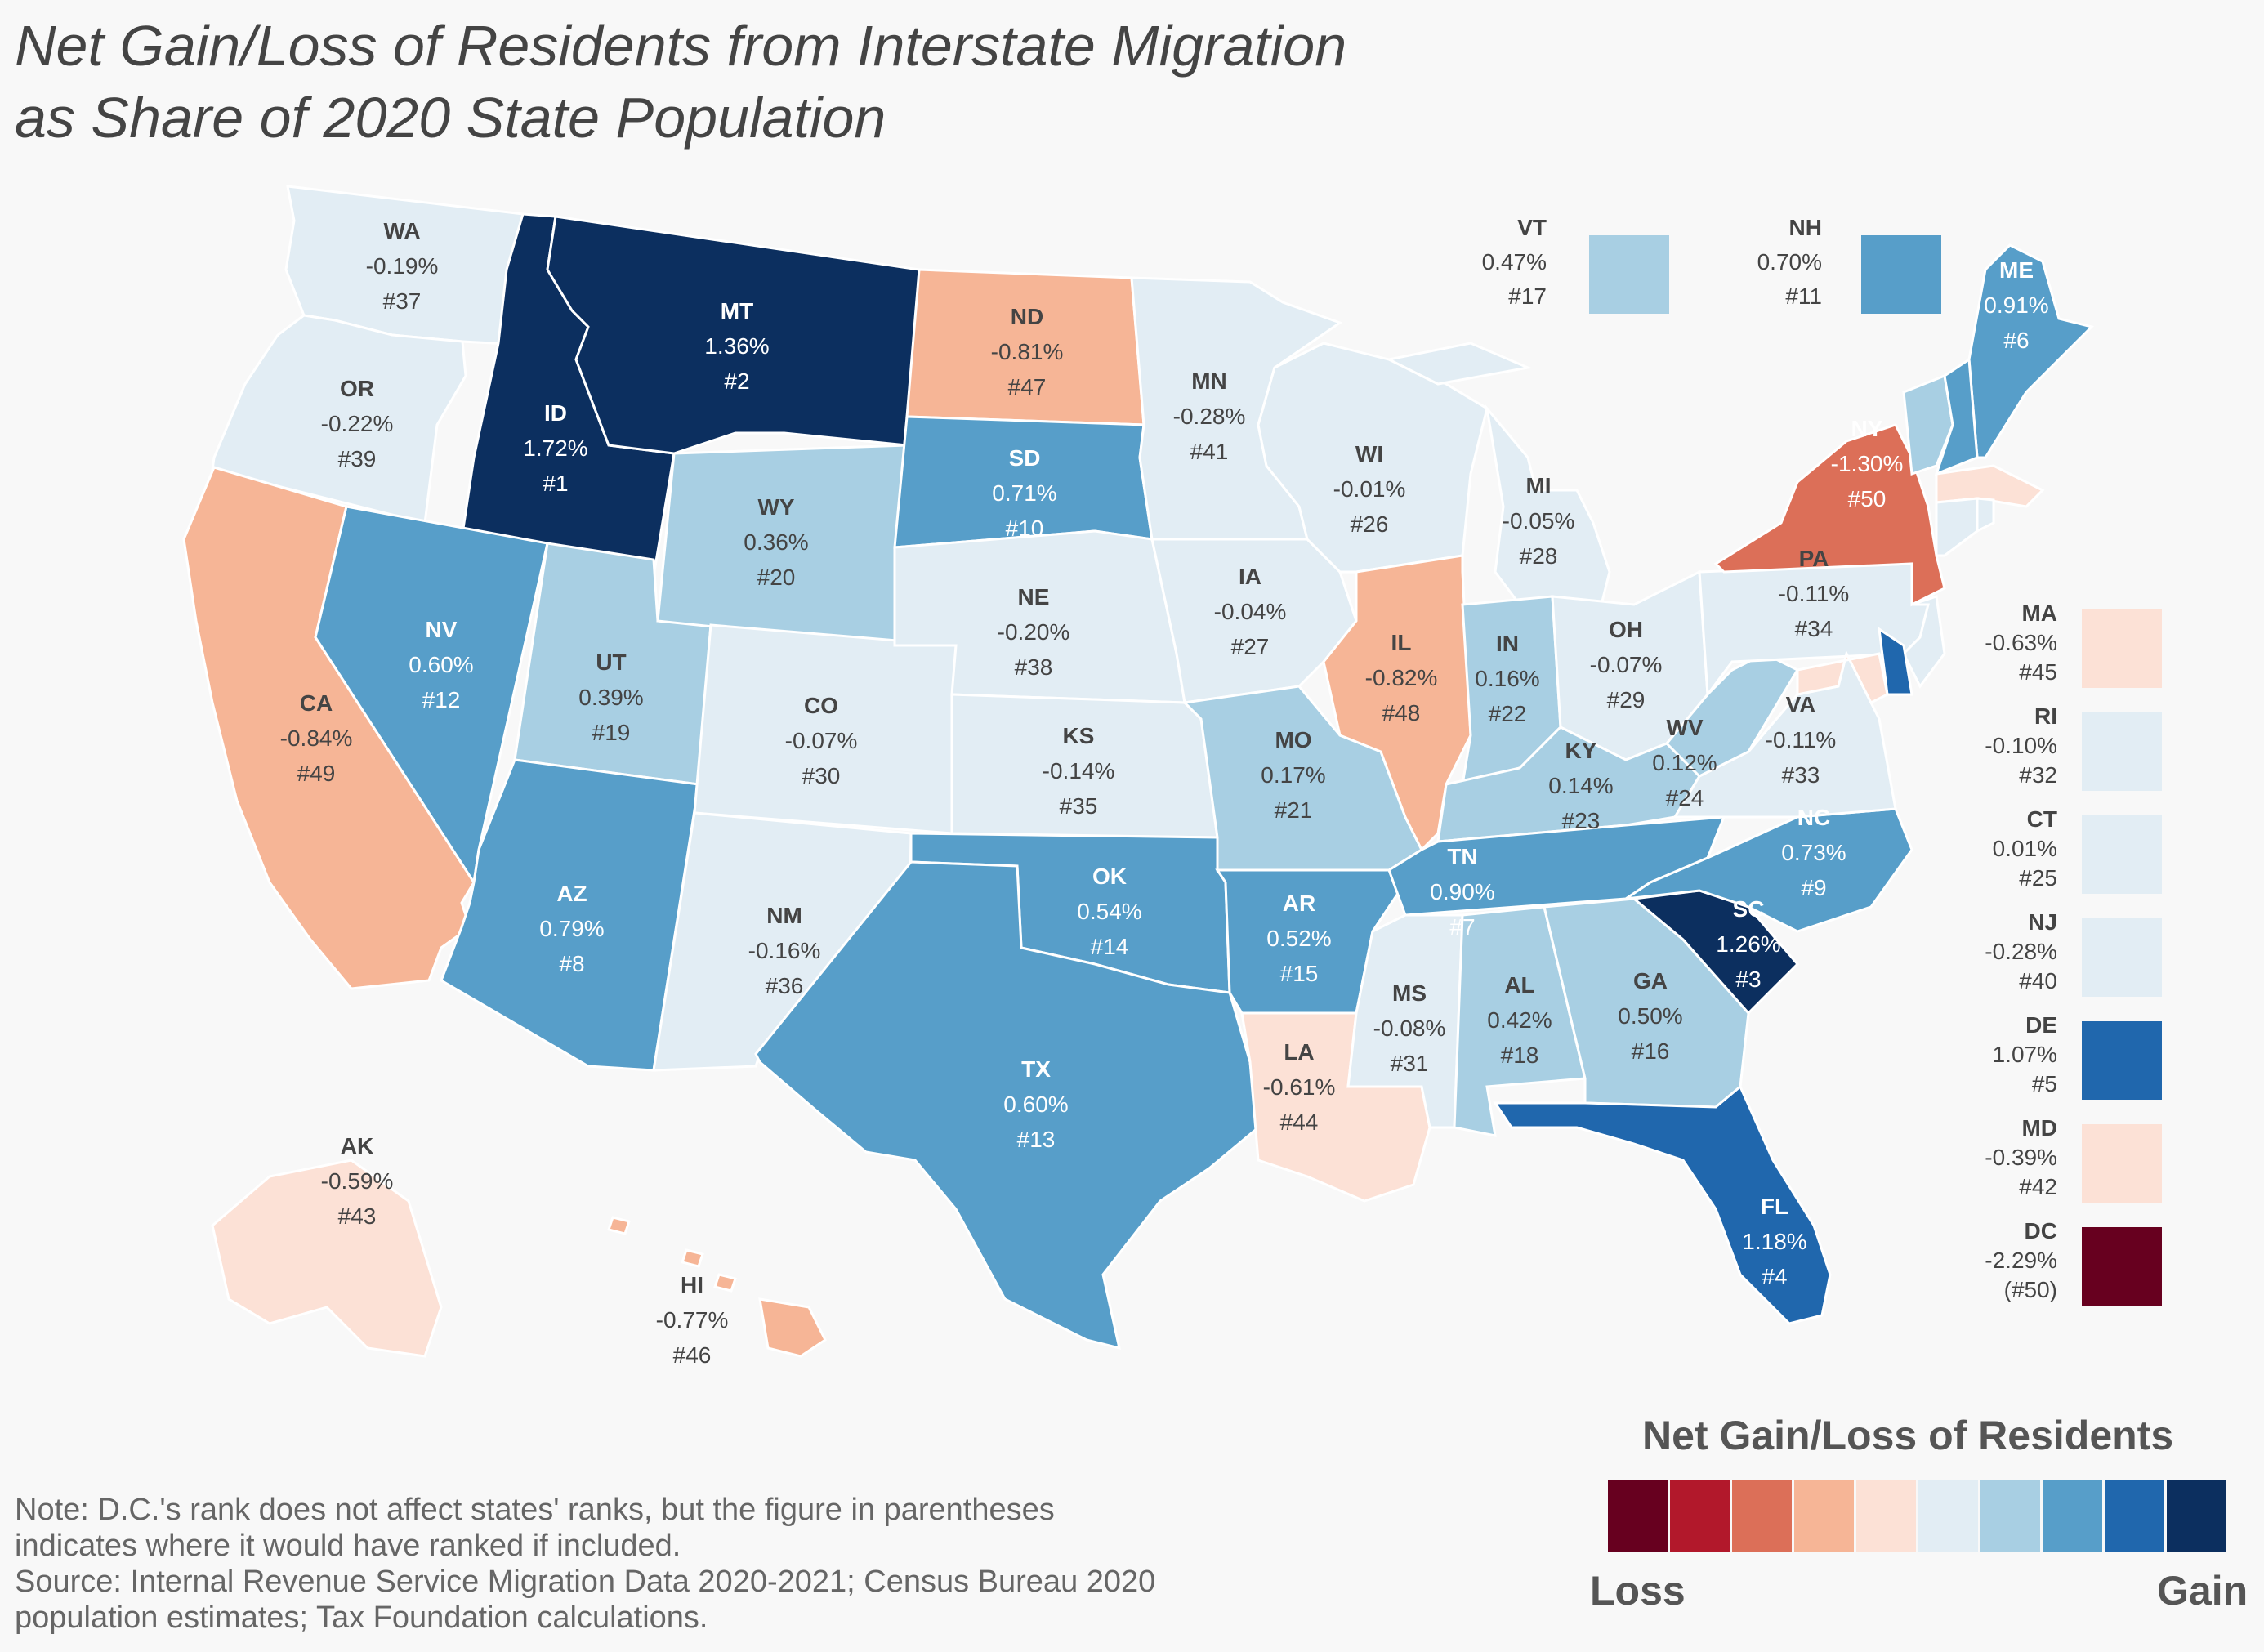  What do you see at coordinates (441, 664) in the screenshot?
I see `state-nv-label: NV 0.60% #12` at bounding box center [441, 664].